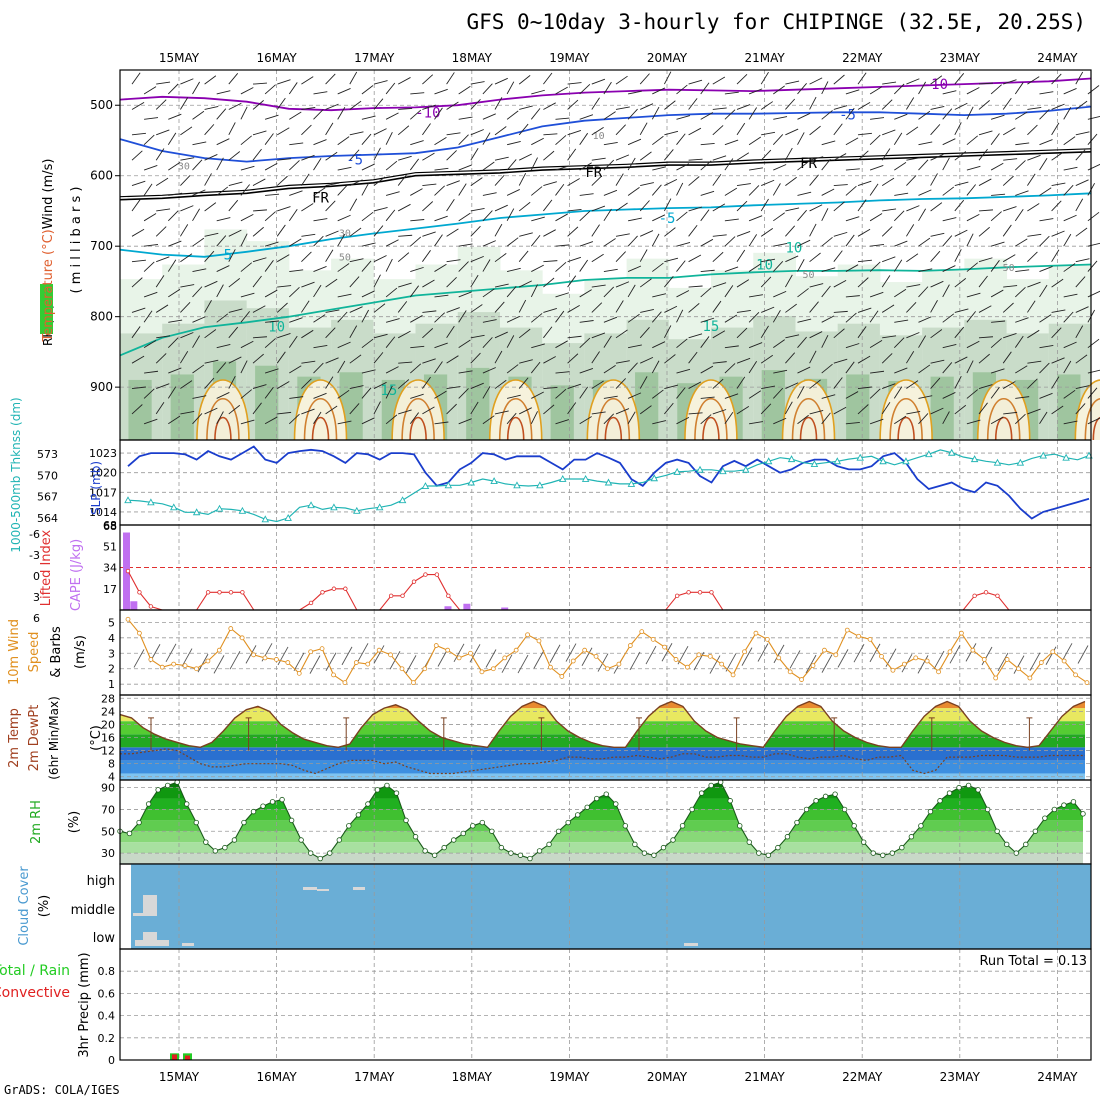  Describe the element at coordinates (427, 113) in the screenshot. I see `contour-label: -10` at that location.